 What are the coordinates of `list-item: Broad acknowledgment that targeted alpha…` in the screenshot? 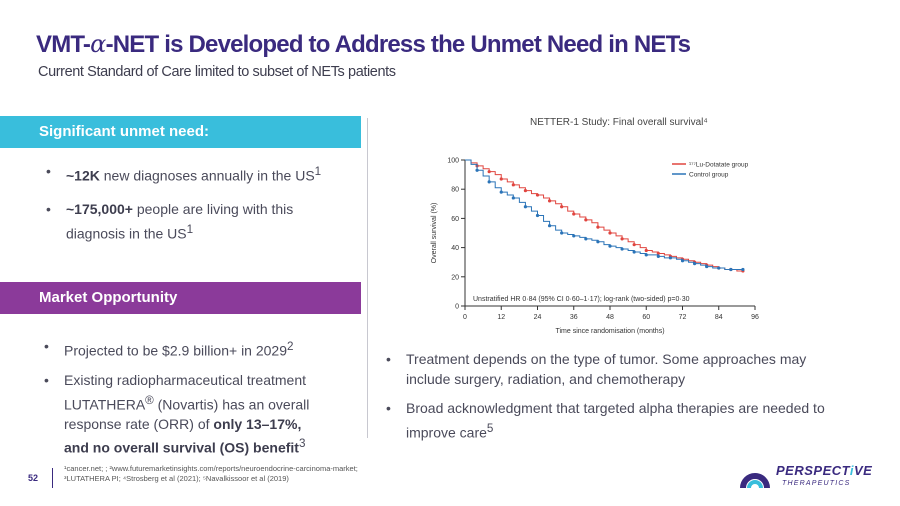 It's located at (617, 421).